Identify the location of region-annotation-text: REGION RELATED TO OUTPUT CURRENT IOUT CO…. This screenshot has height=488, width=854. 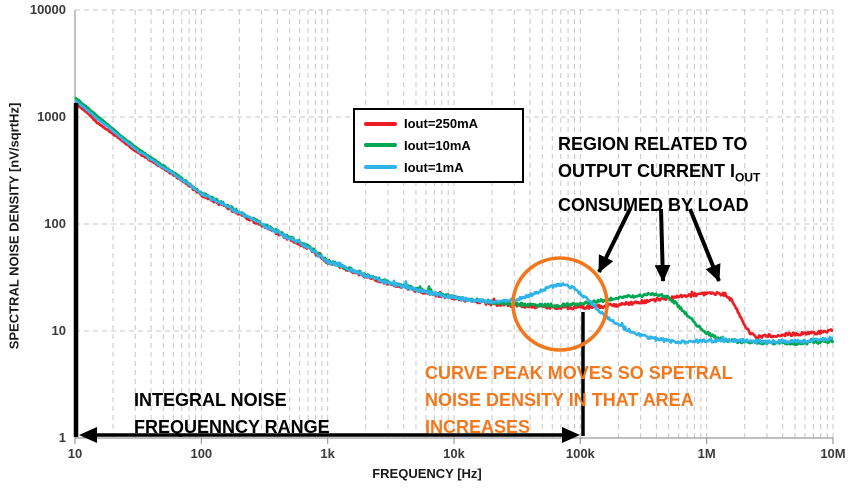
(659, 175).